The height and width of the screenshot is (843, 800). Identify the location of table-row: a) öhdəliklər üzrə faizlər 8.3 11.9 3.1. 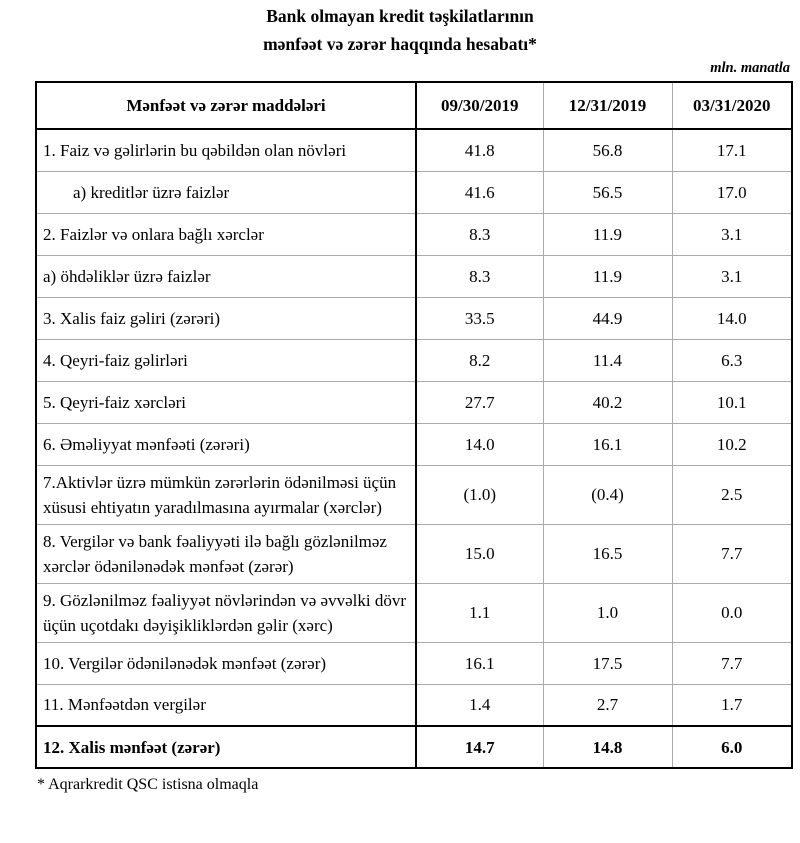
(414, 276).